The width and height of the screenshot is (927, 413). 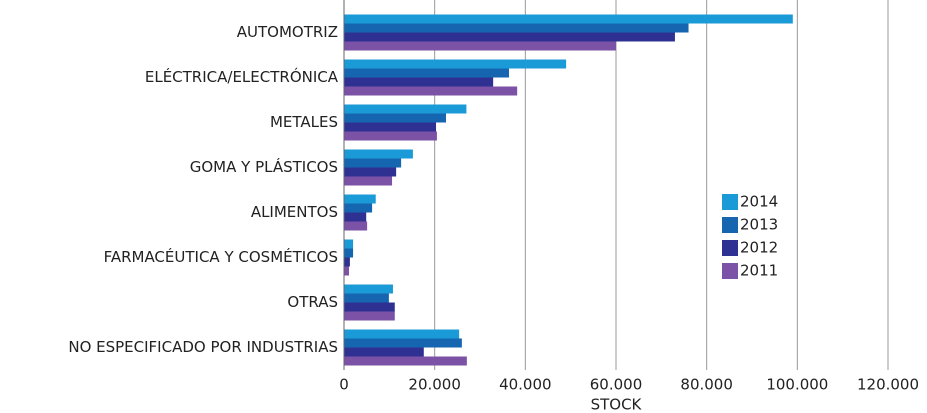 I want to click on y-tick-label: AUTOMOTRIZ, so click(x=287, y=32).